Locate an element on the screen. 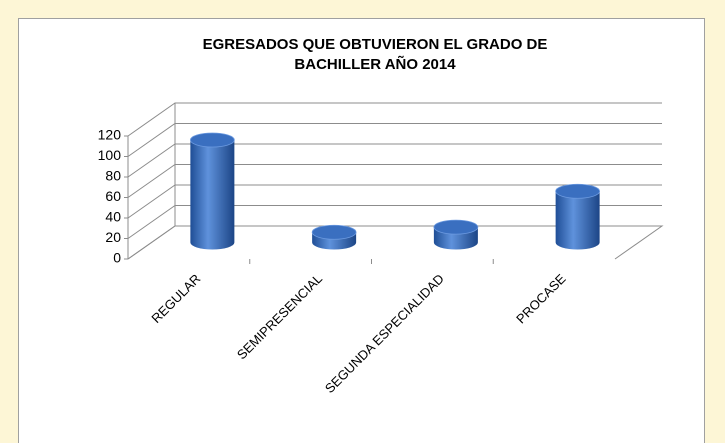 The width and height of the screenshot is (725, 443). y-tick-label: 20 is located at coordinates (113, 237).